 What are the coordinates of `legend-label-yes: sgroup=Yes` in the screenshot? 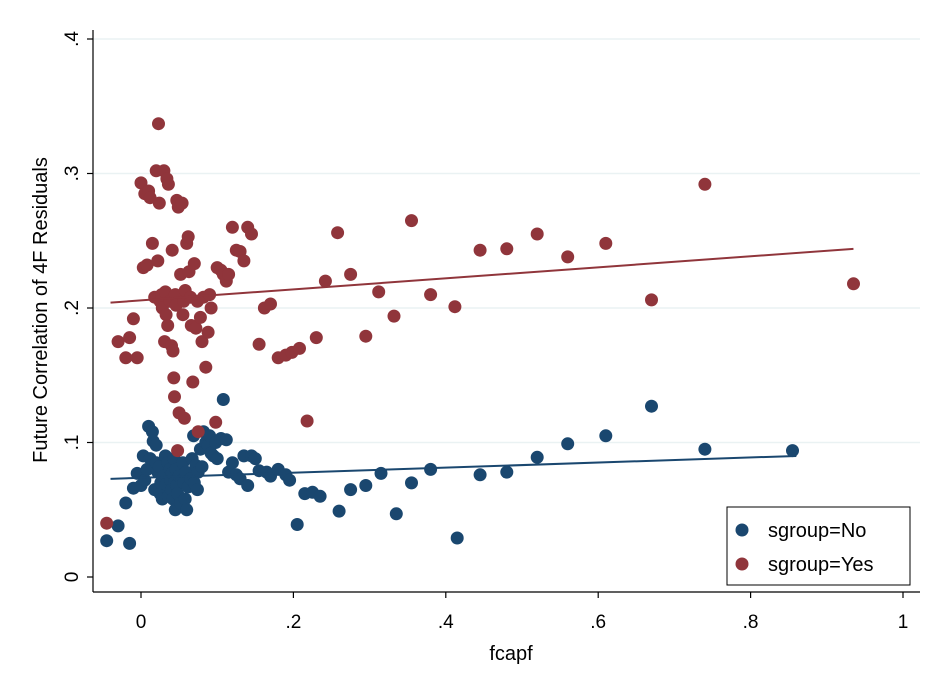 It's located at (820, 565).